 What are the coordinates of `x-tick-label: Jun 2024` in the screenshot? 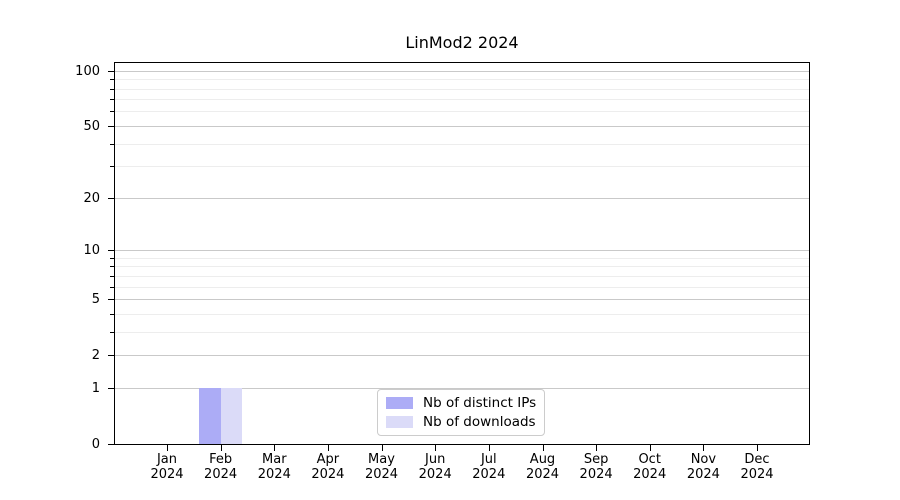 It's located at (435, 467).